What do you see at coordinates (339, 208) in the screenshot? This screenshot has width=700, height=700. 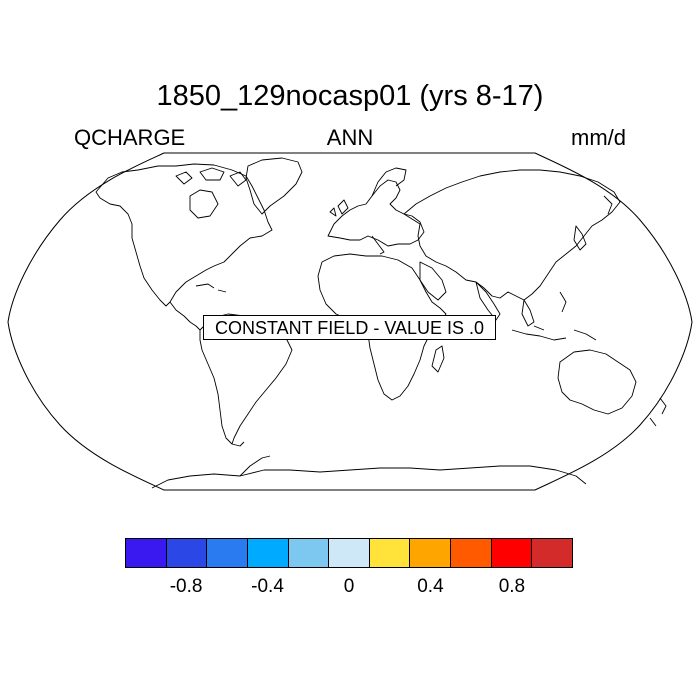 I see `british-isles` at bounding box center [339, 208].